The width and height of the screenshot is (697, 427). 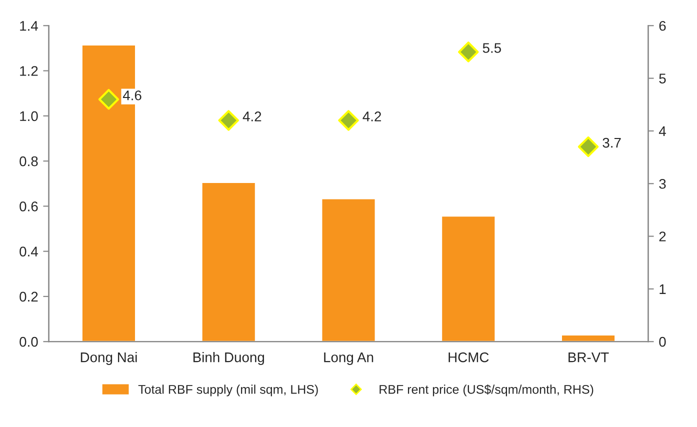 What do you see at coordinates (662, 183) in the screenshot?
I see `y2-tick-label: 3` at bounding box center [662, 183].